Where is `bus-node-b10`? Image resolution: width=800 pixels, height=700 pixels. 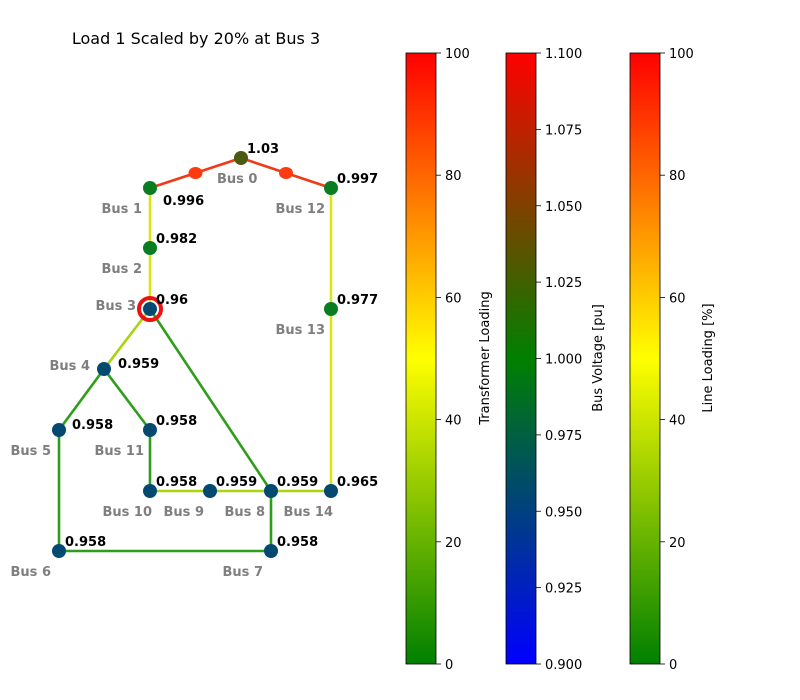 bus-node-b10 is located at coordinates (150, 491).